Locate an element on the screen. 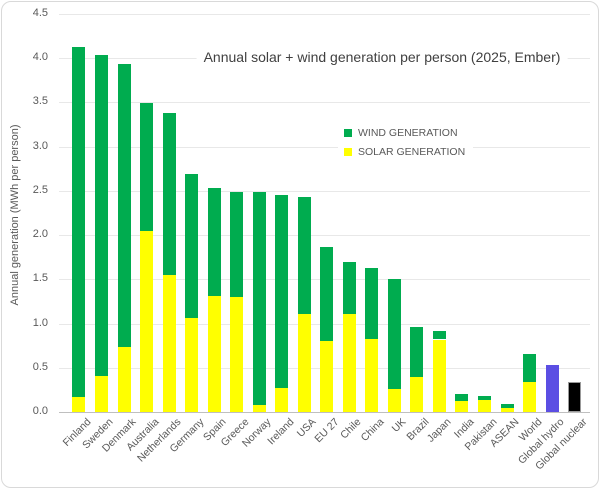 The width and height of the screenshot is (600, 489). legend-item-solar: SOLAR GENERATION is located at coordinates (404, 151).